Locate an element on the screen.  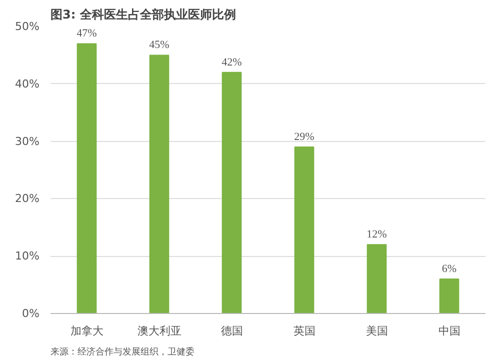
data-label: 12% is located at coordinates (376, 234).